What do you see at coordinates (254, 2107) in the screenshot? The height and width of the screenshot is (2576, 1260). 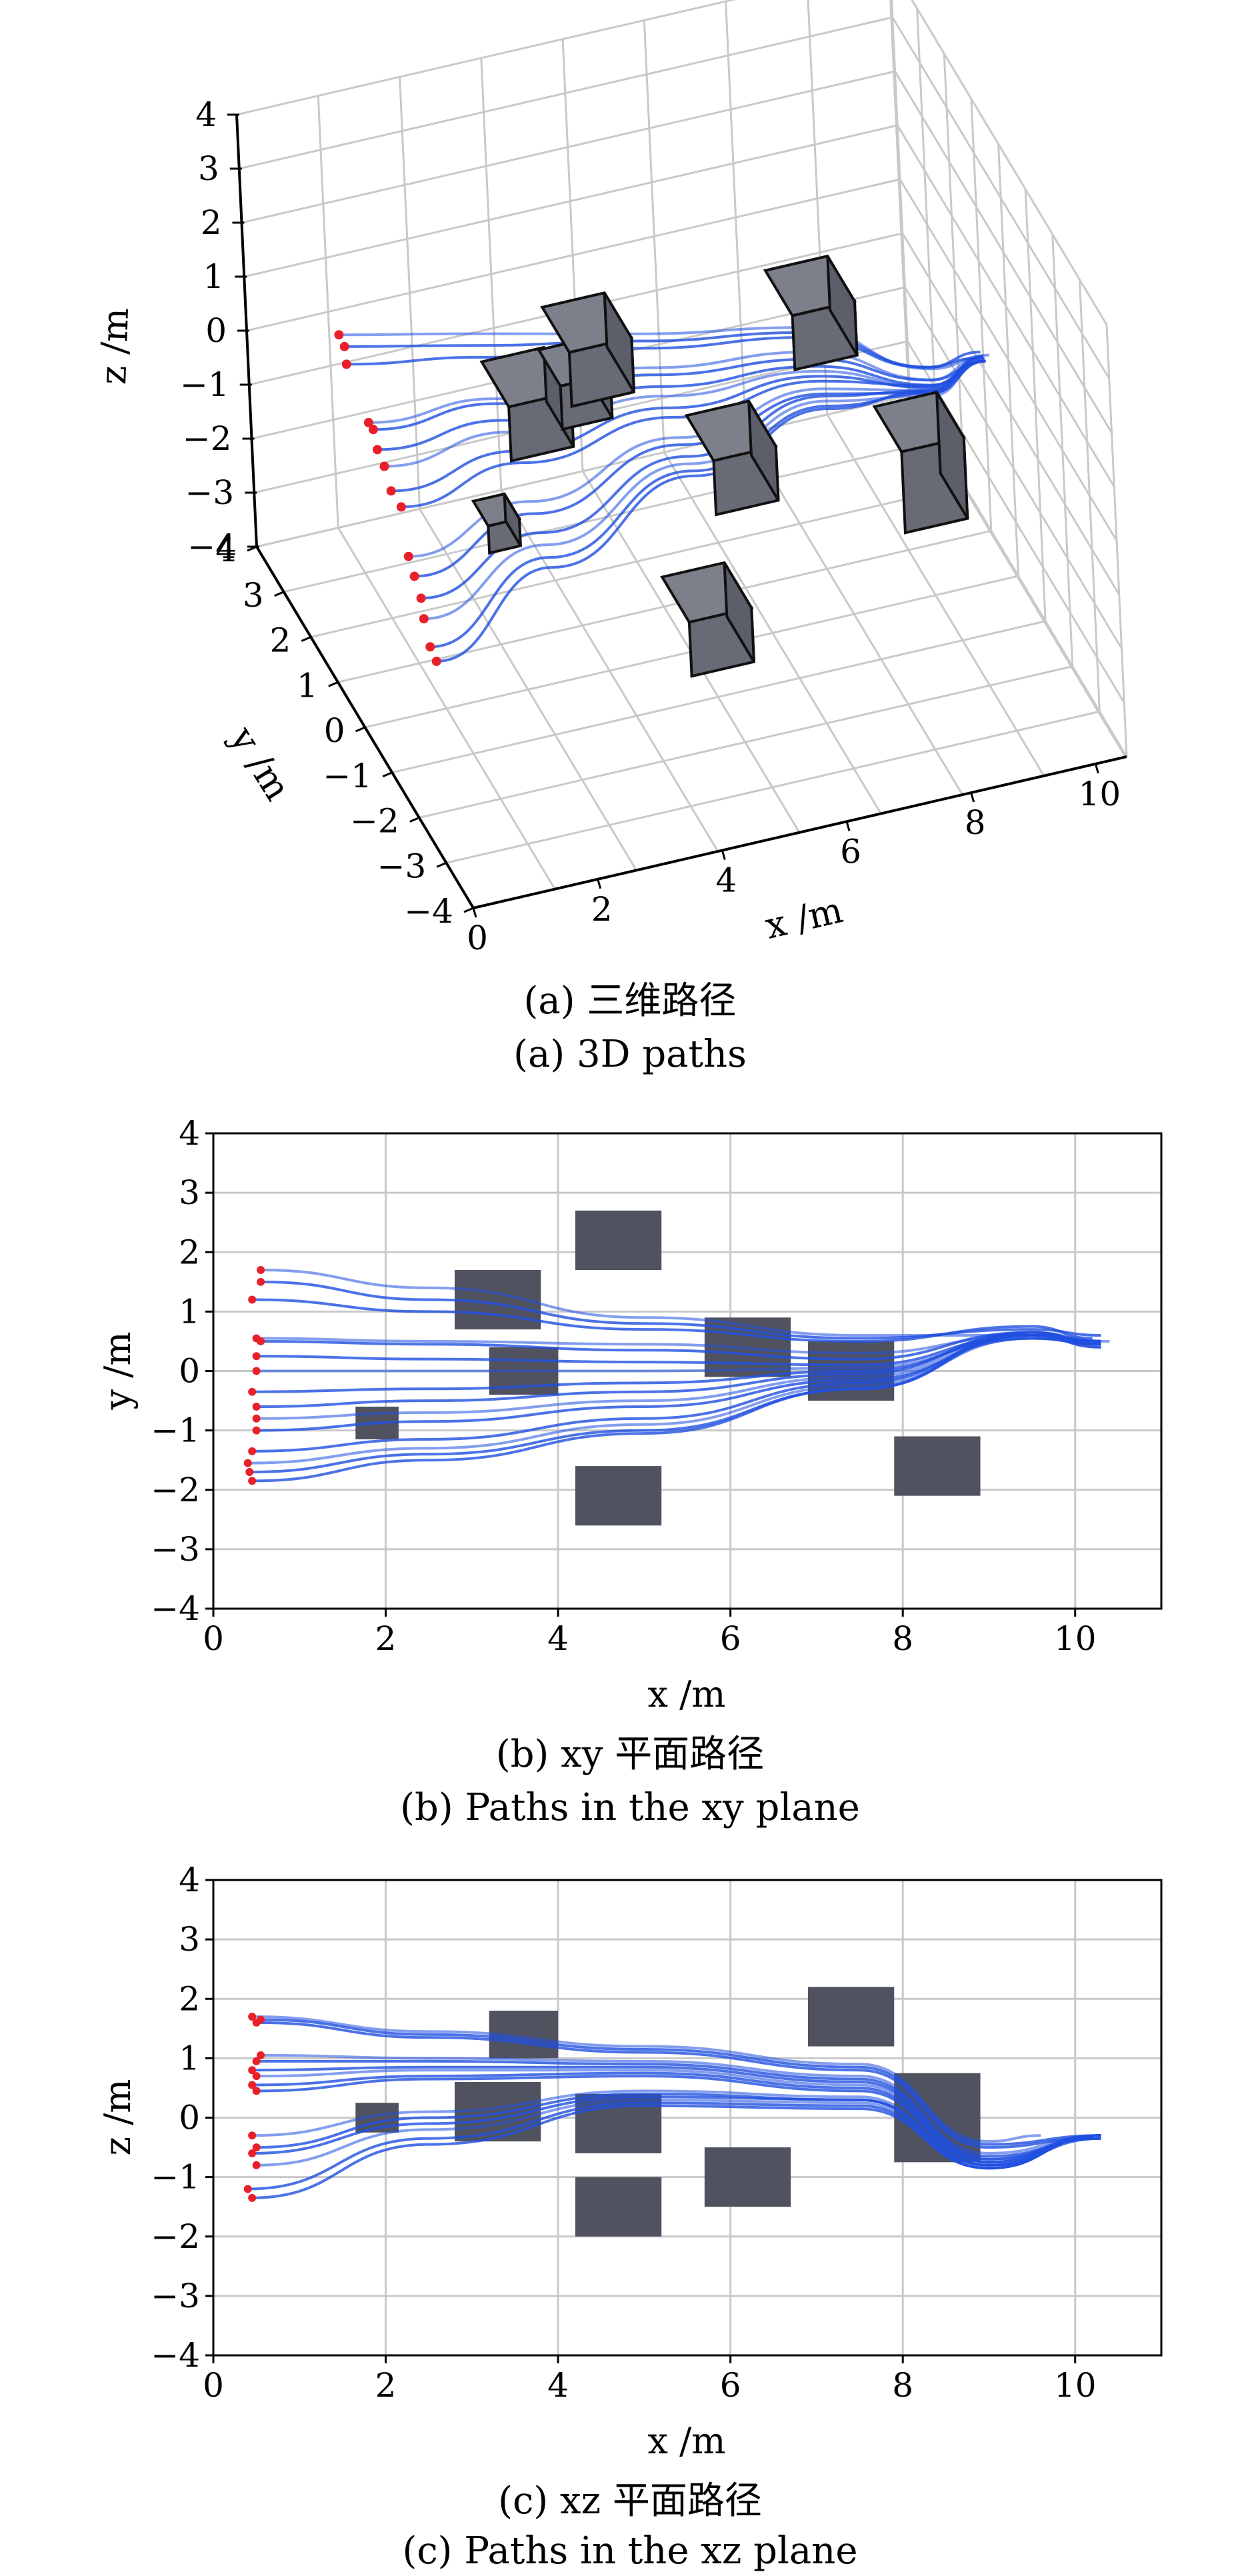 I see `starts-xz` at bounding box center [254, 2107].